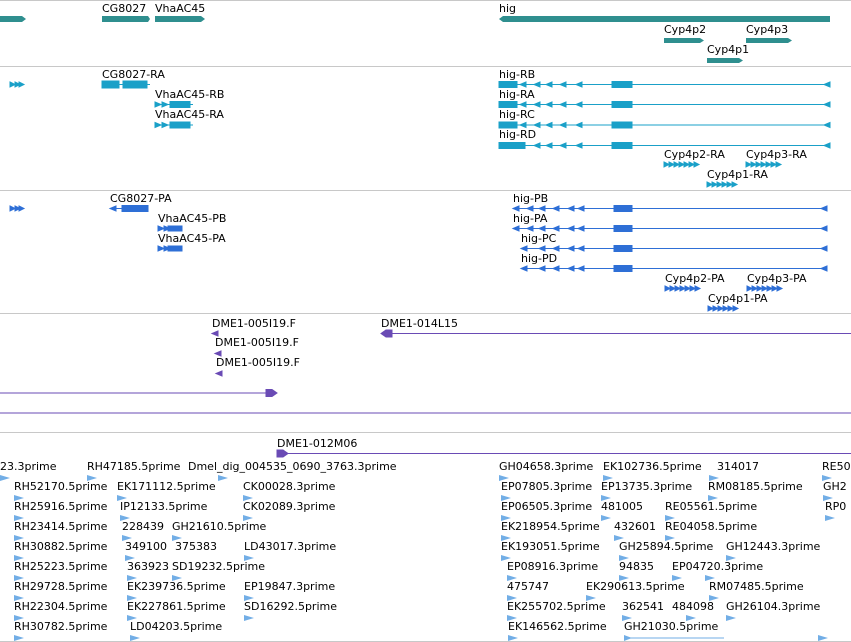 The height and width of the screenshot is (642, 851). What do you see at coordinates (219, 526) in the screenshot?
I see `est-label: GH21610.5prime` at bounding box center [219, 526].